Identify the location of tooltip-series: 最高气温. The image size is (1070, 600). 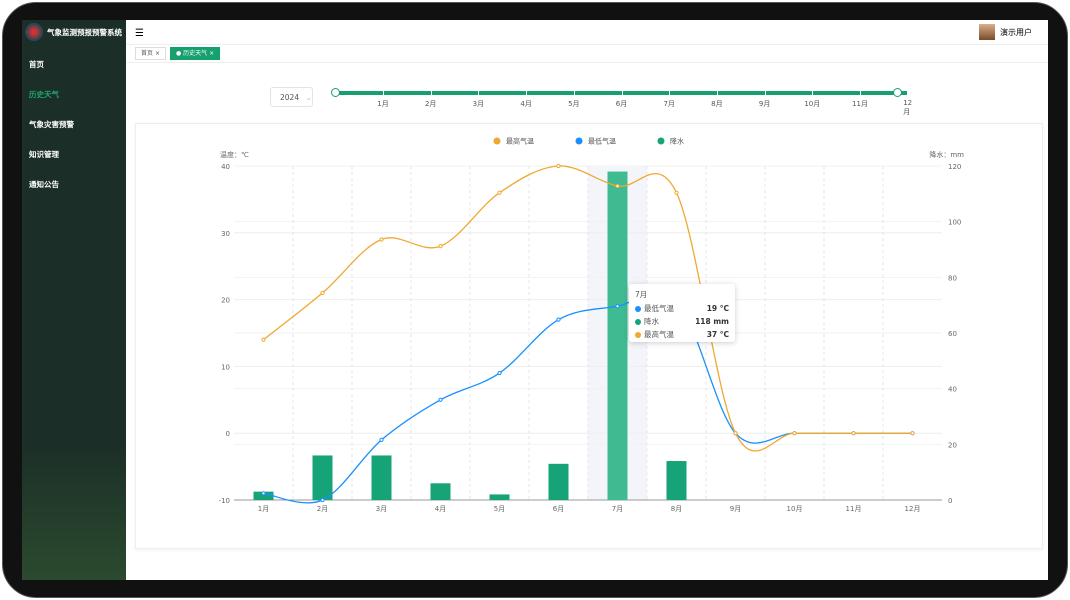
(659, 334).